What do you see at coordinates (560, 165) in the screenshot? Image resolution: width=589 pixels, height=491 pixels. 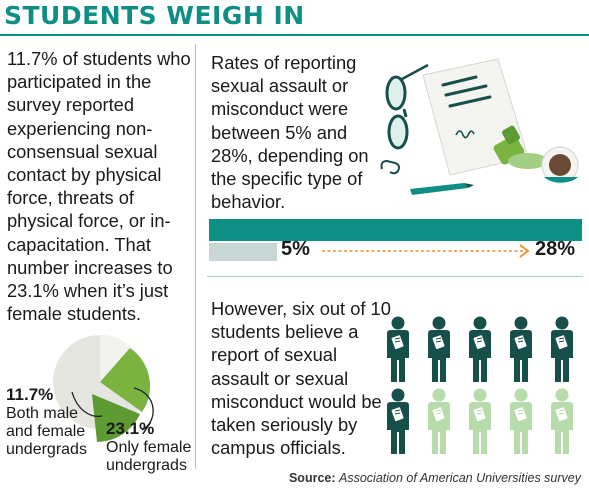 I see `coffee-cup-icon` at bounding box center [560, 165].